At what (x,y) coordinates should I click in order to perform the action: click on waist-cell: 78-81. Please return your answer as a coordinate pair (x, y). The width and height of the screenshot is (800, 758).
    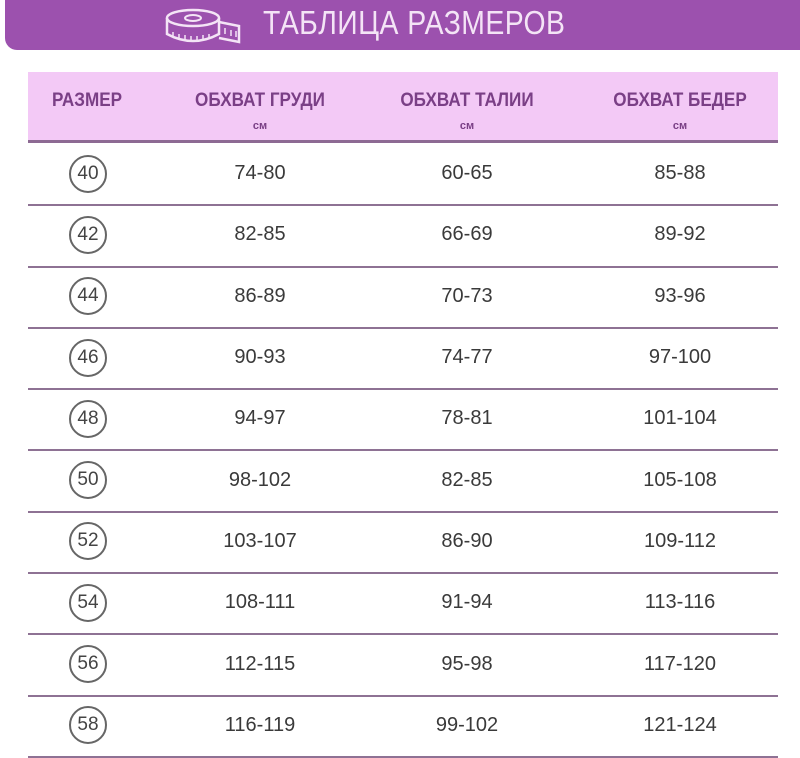
    Looking at the image, I should click on (467, 418).